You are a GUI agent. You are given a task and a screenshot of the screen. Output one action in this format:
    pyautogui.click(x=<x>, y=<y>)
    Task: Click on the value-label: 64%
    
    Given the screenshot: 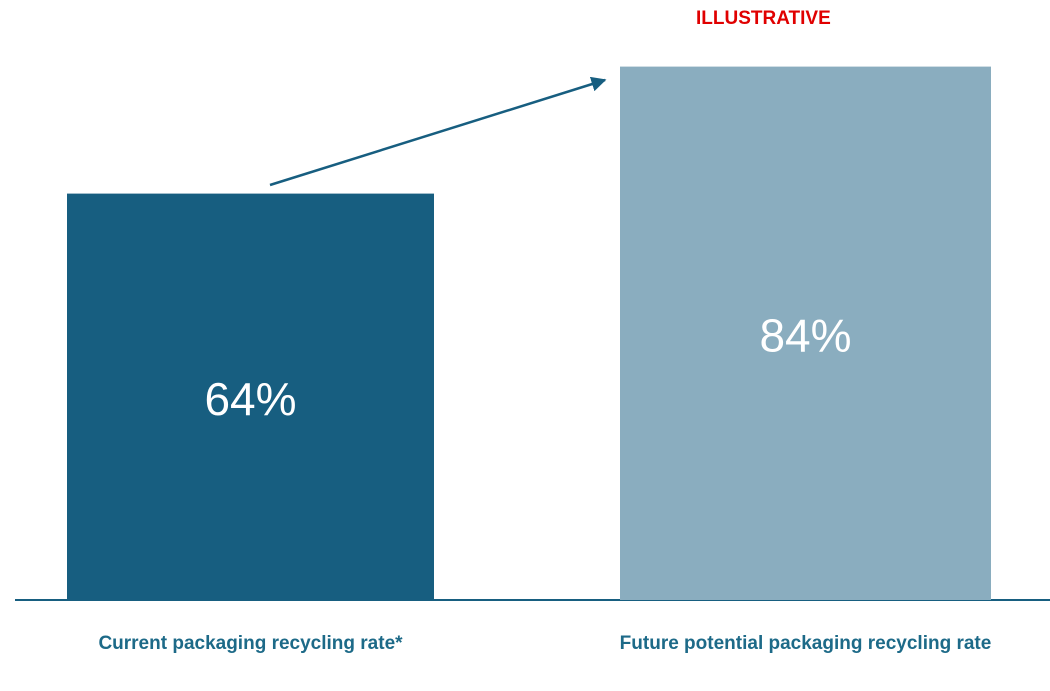 What is the action you would take?
    pyautogui.click(x=250, y=399)
    